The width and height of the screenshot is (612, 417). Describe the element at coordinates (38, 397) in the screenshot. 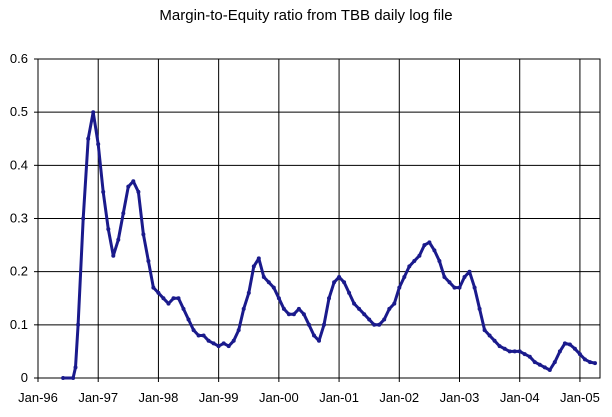

I see `x-tick-label: Jan-96` at that location.